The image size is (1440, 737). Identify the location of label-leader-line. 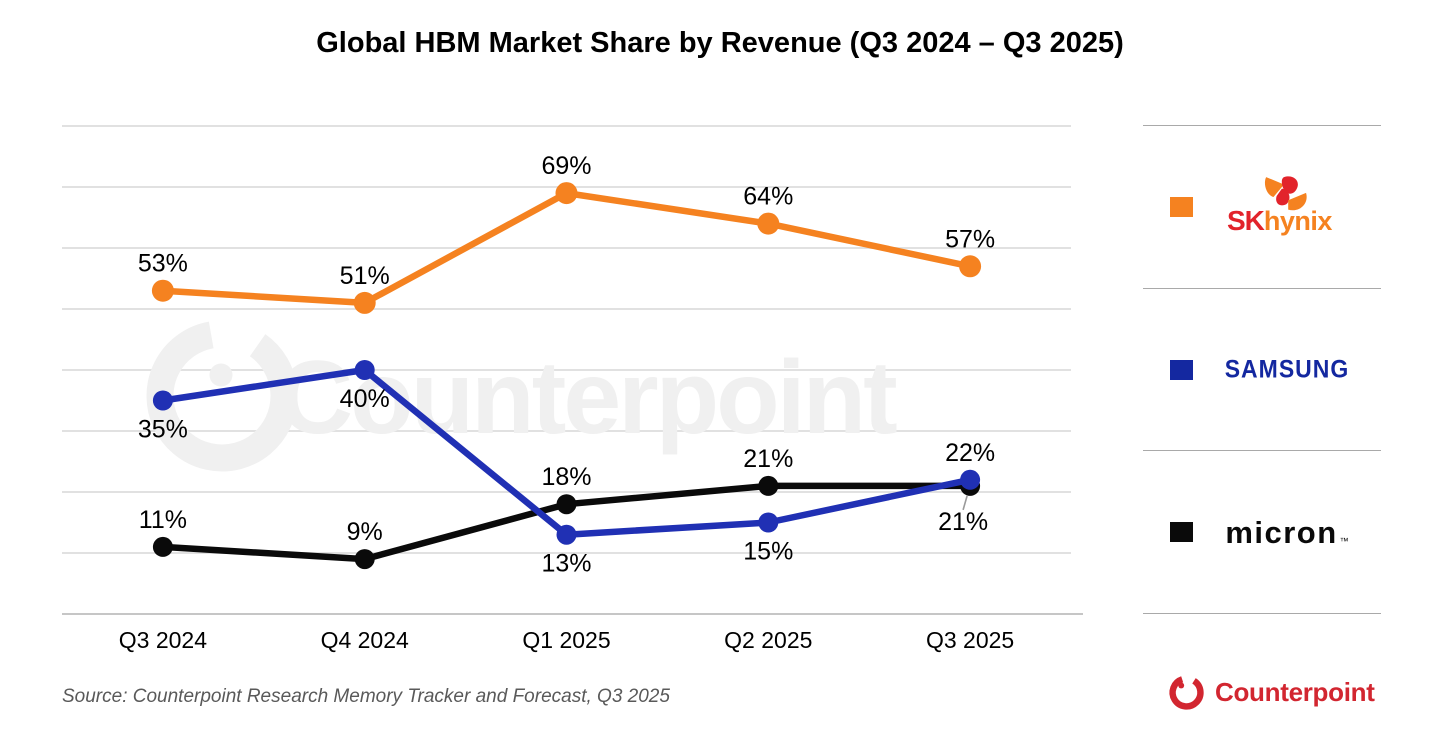
(965, 503).